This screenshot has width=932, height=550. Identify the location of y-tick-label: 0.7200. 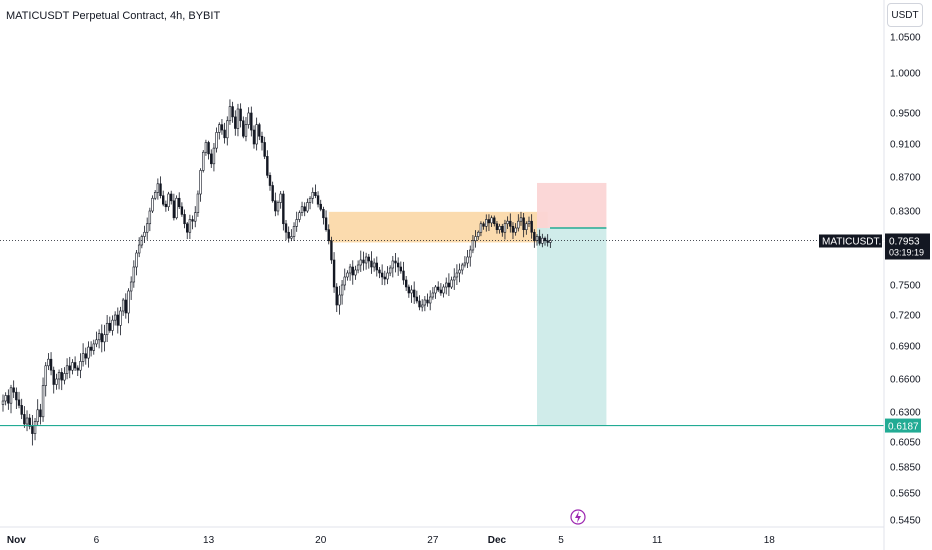
(905, 316).